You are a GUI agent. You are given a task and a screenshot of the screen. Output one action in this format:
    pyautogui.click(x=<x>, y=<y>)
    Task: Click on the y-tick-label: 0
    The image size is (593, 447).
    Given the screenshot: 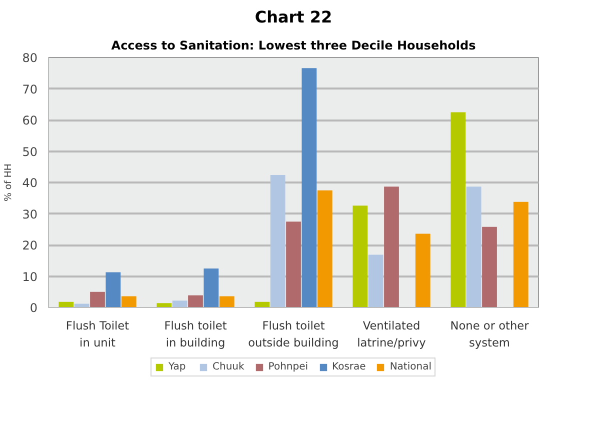 What is the action you would take?
    pyautogui.click(x=34, y=308)
    